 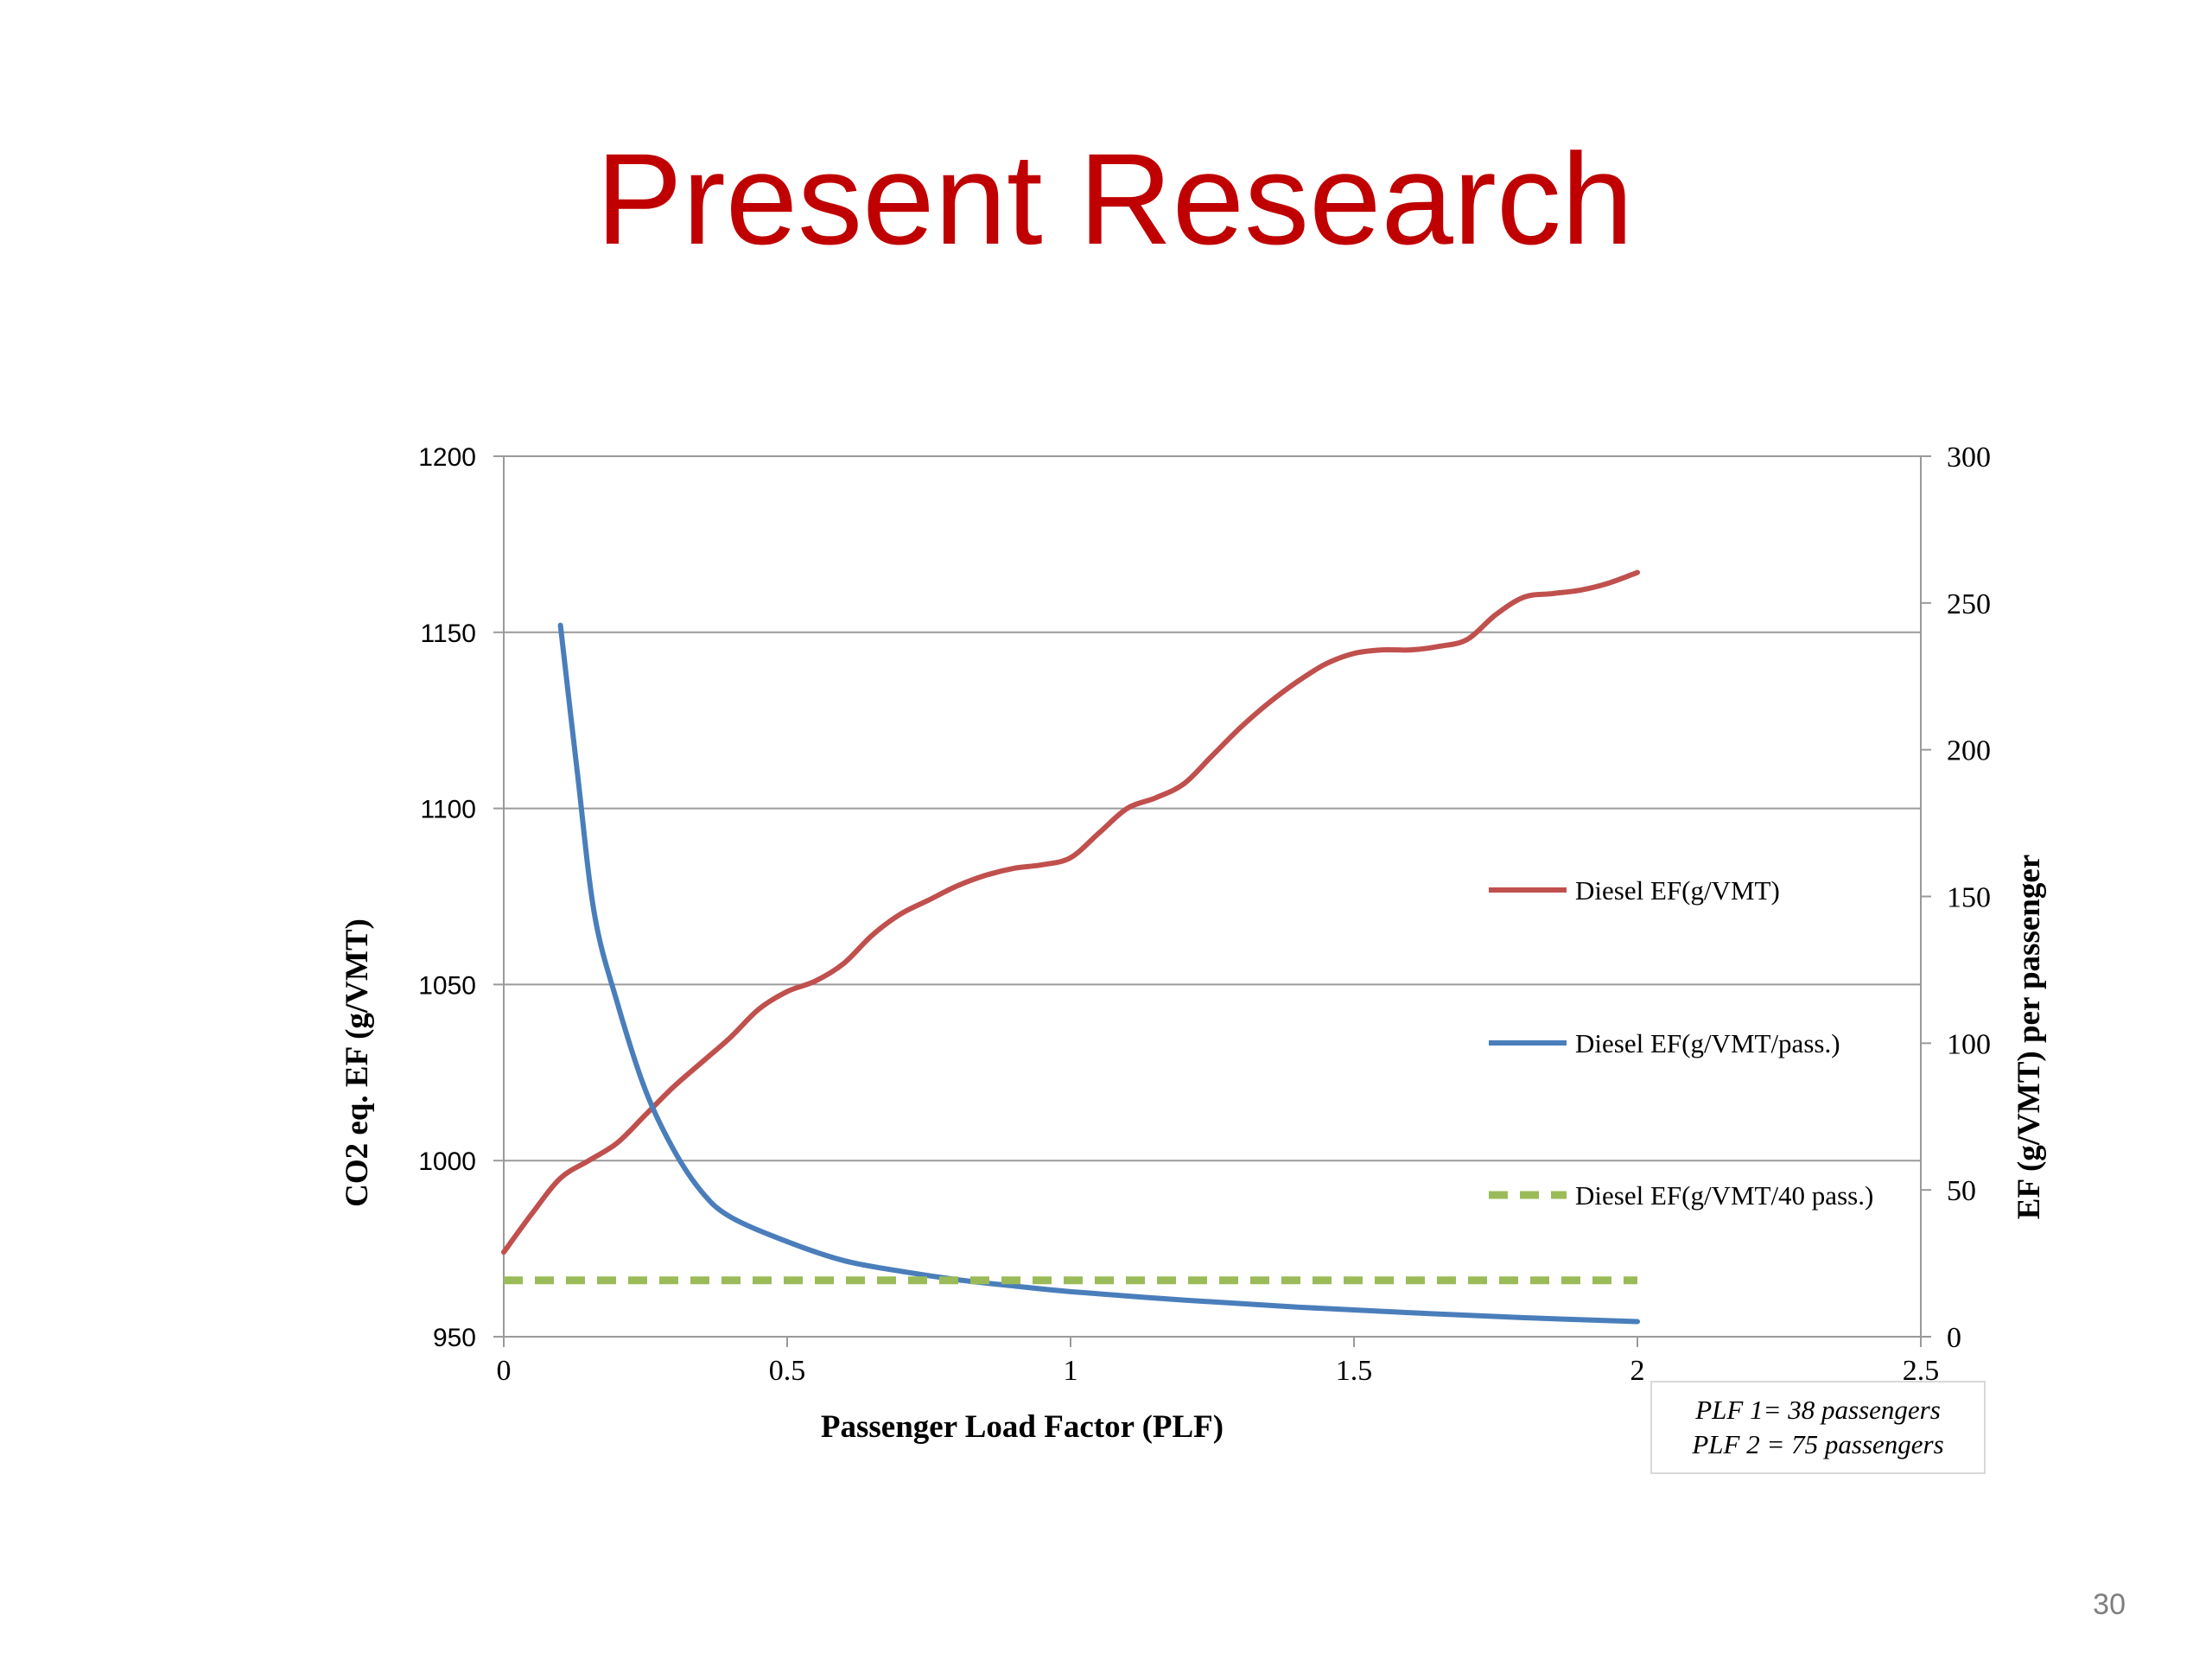 I want to click on page-number: 30, so click(x=2109, y=1604).